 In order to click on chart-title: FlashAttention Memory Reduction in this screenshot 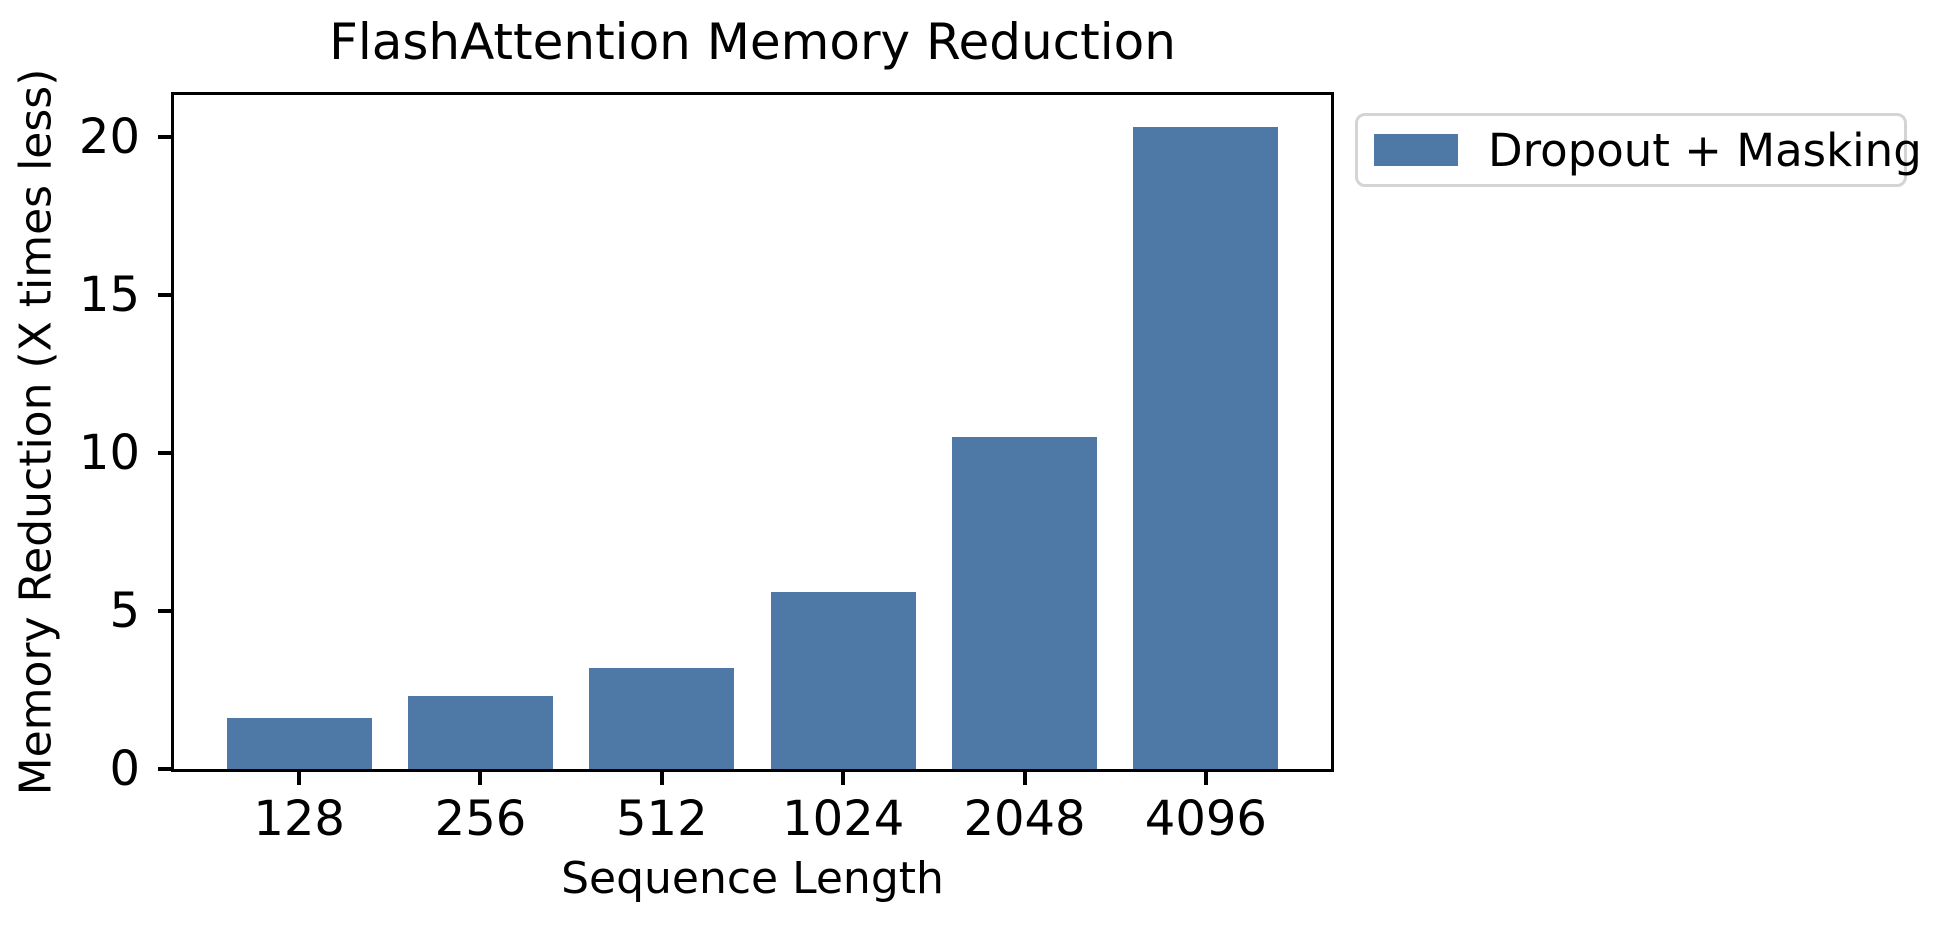, I will do `click(752, 42)`.